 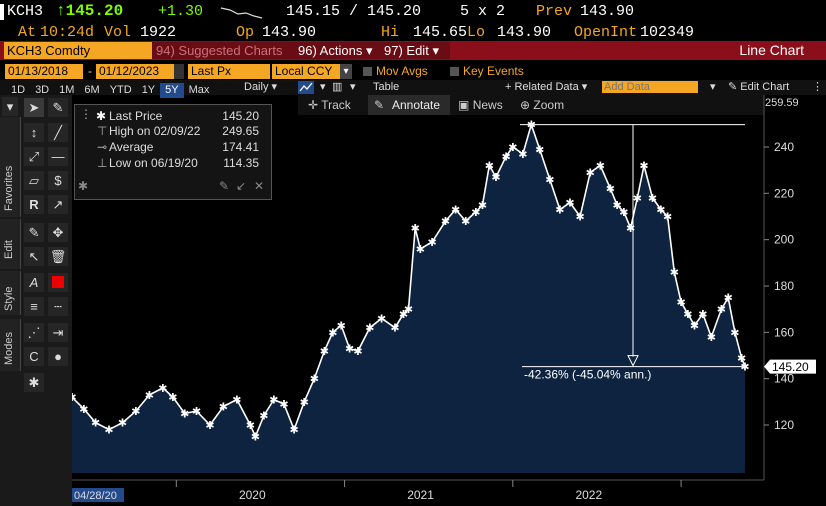 What do you see at coordinates (18, 90) in the screenshot?
I see `period-button-1d: 1D` at bounding box center [18, 90].